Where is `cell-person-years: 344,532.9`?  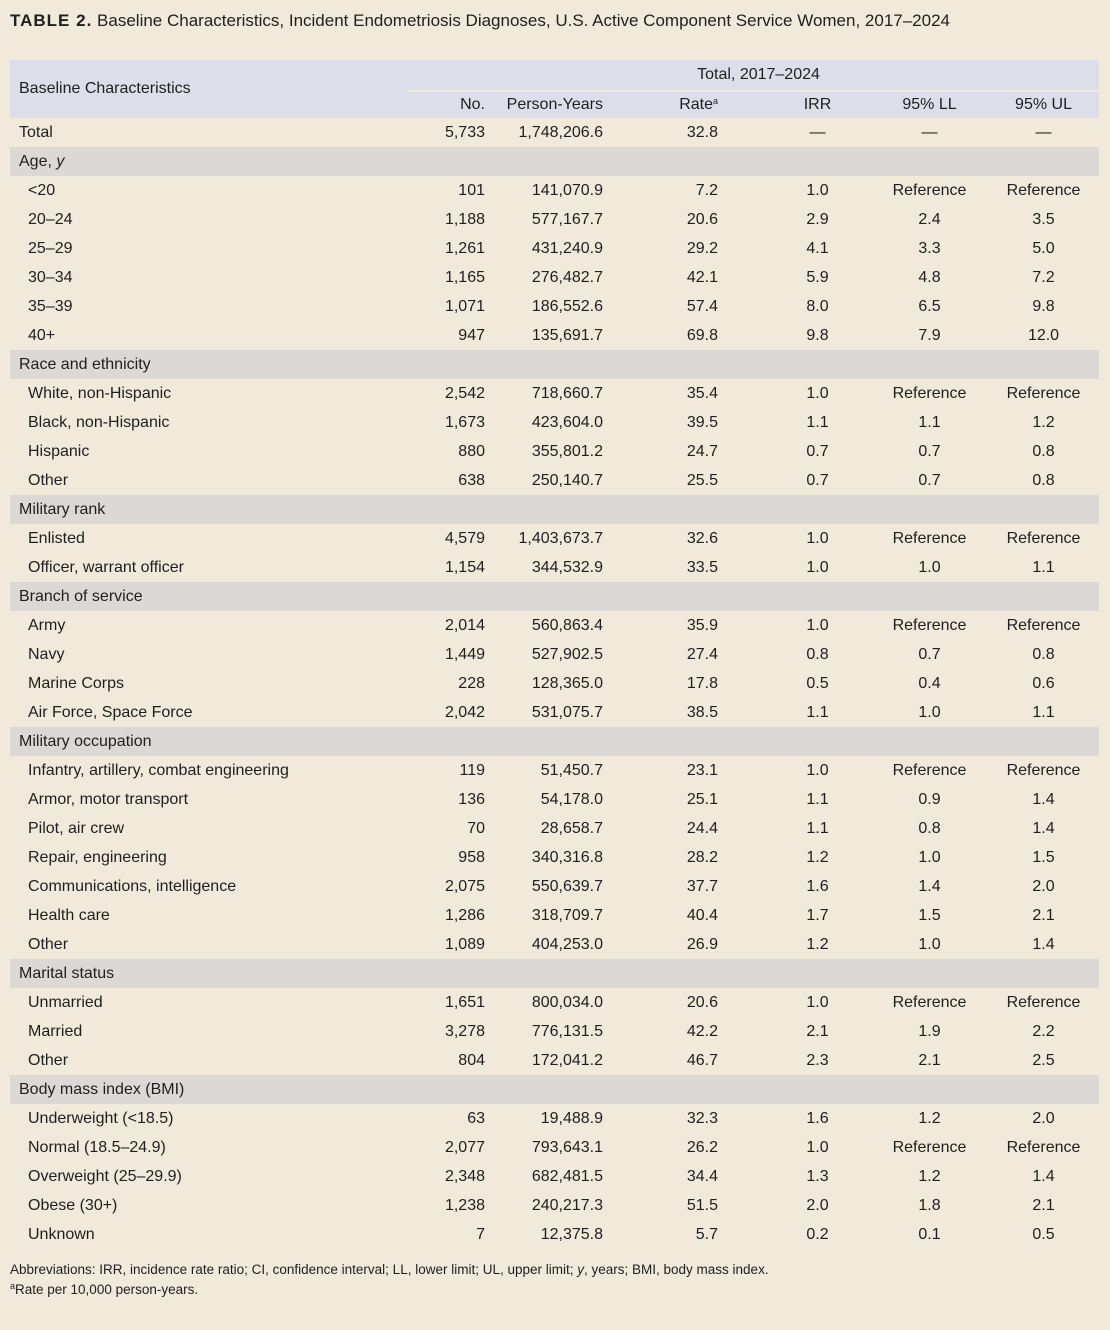
cell-person-years: 344,532.9 is located at coordinates (567, 567).